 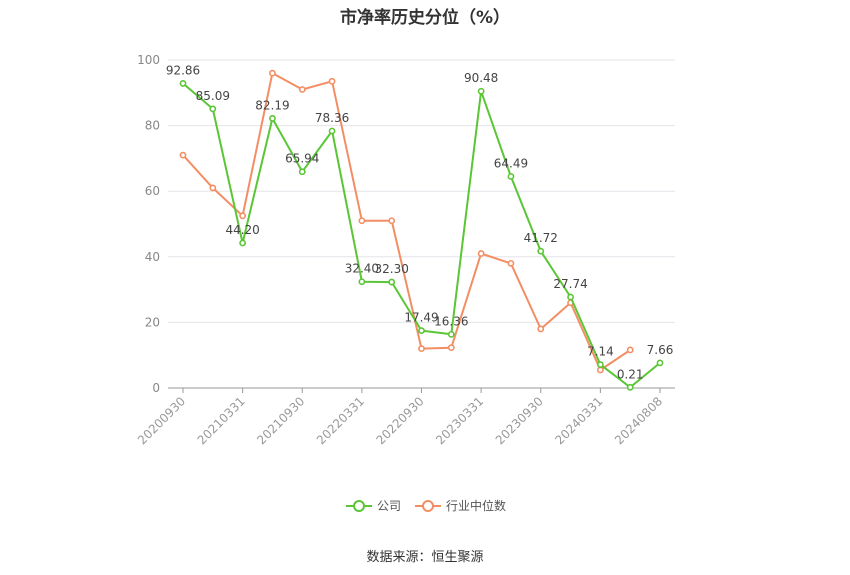 I want to click on y-axis: 0 20 40 60 80 100, so click(x=148, y=224).